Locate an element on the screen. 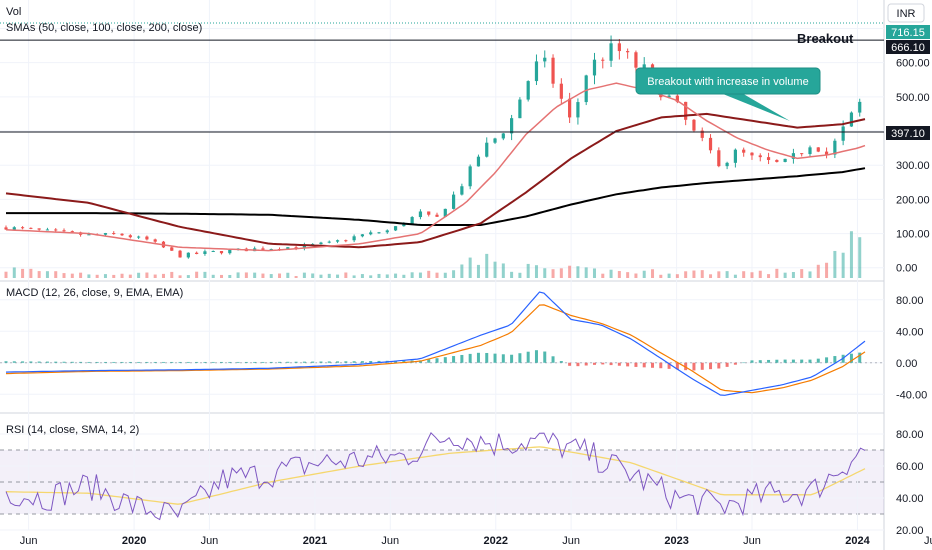 Image resolution: width=932 pixels, height=550 pixels. x-axis: Jun 2020 Jun 2021 Jun 2022 Jun 2023 Jun 2024 Jun is located at coordinates (476, 541).